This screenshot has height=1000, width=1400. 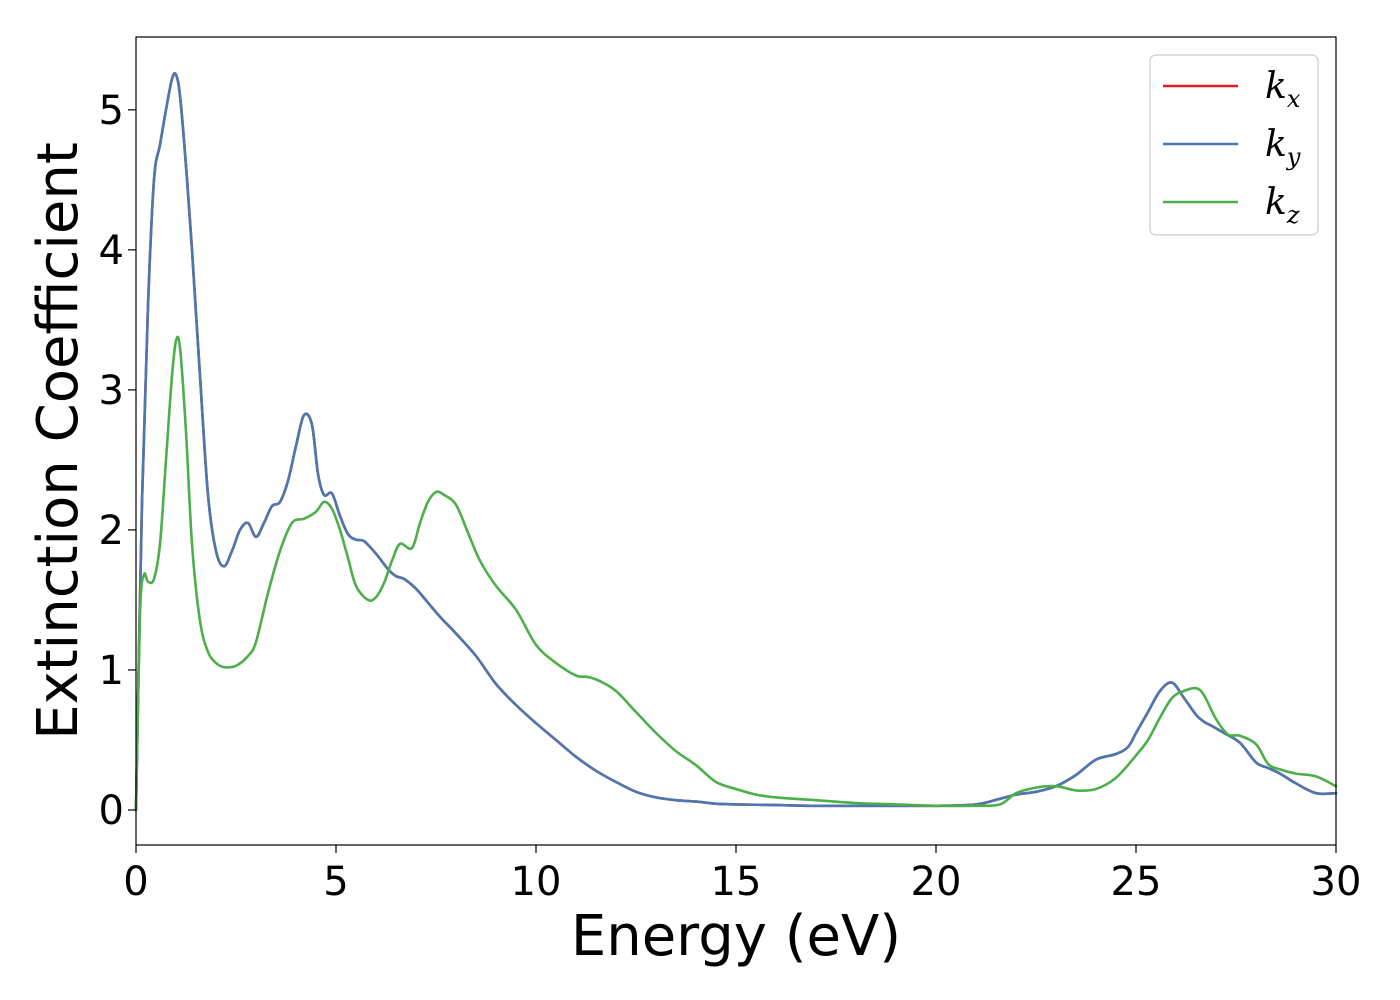 What do you see at coordinates (1283, 147) in the screenshot?
I see `legend-label-y: ky` at bounding box center [1283, 147].